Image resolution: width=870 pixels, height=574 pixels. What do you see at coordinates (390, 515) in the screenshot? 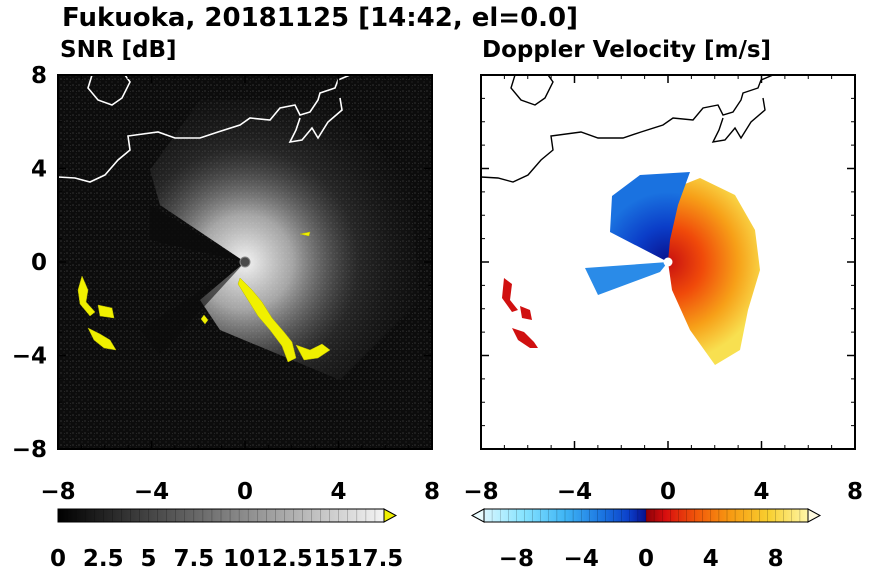
I see `snr-colorbar-extend-triangle` at bounding box center [390, 515].